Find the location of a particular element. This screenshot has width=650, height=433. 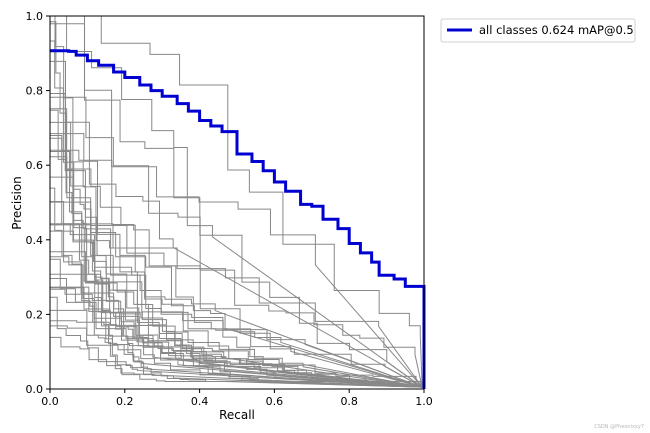

legend-box is located at coordinates (538, 30).